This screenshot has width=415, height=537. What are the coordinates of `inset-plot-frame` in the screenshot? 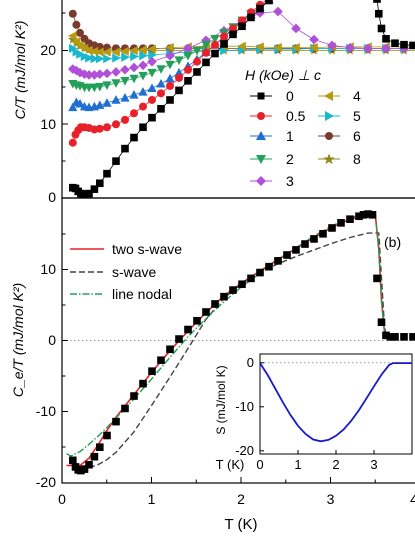 It's located at (336, 404).